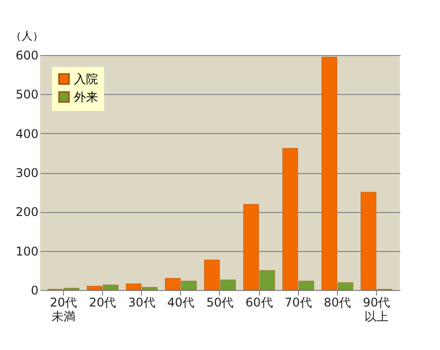 Image resolution: width=440 pixels, height=350 pixels. What do you see at coordinates (376, 310) in the screenshot?
I see `x-tick-label: 90代以上` at bounding box center [376, 310].